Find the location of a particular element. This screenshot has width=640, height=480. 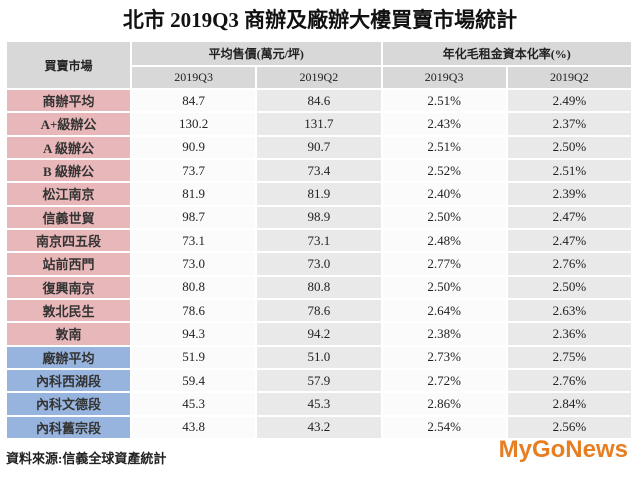

table-row: 松江南京 81.9 81.9 2.40% 2.39% is located at coordinates (319, 194).